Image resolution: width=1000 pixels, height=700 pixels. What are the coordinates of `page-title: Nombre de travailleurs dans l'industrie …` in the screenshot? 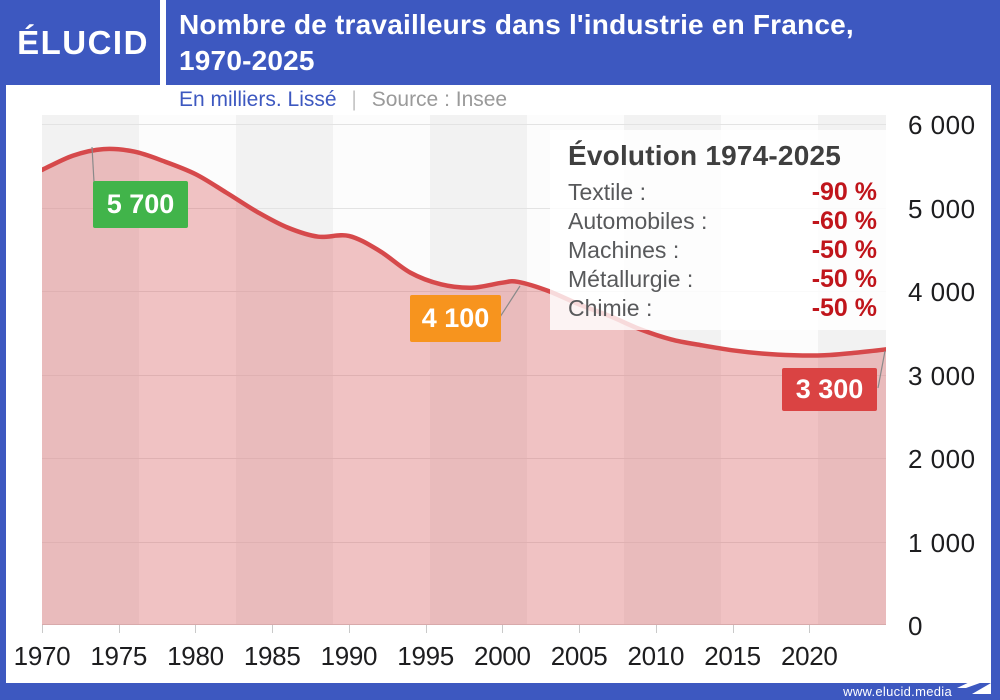 It's located at (579, 43).